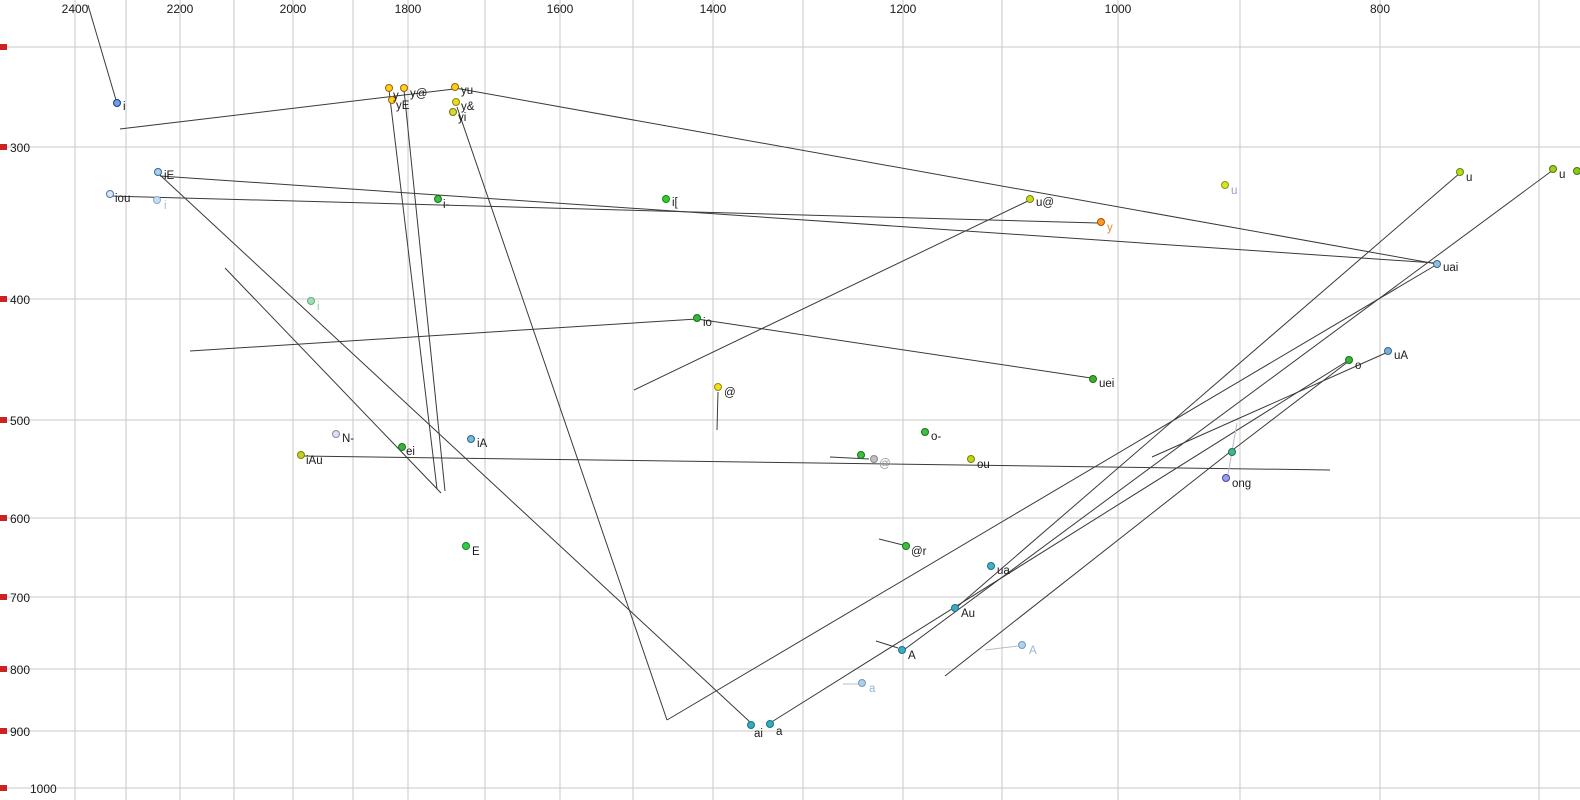 Image resolution: width=1580 pixels, height=800 pixels. I want to click on y-axis-tick-label: 400, so click(20, 300).